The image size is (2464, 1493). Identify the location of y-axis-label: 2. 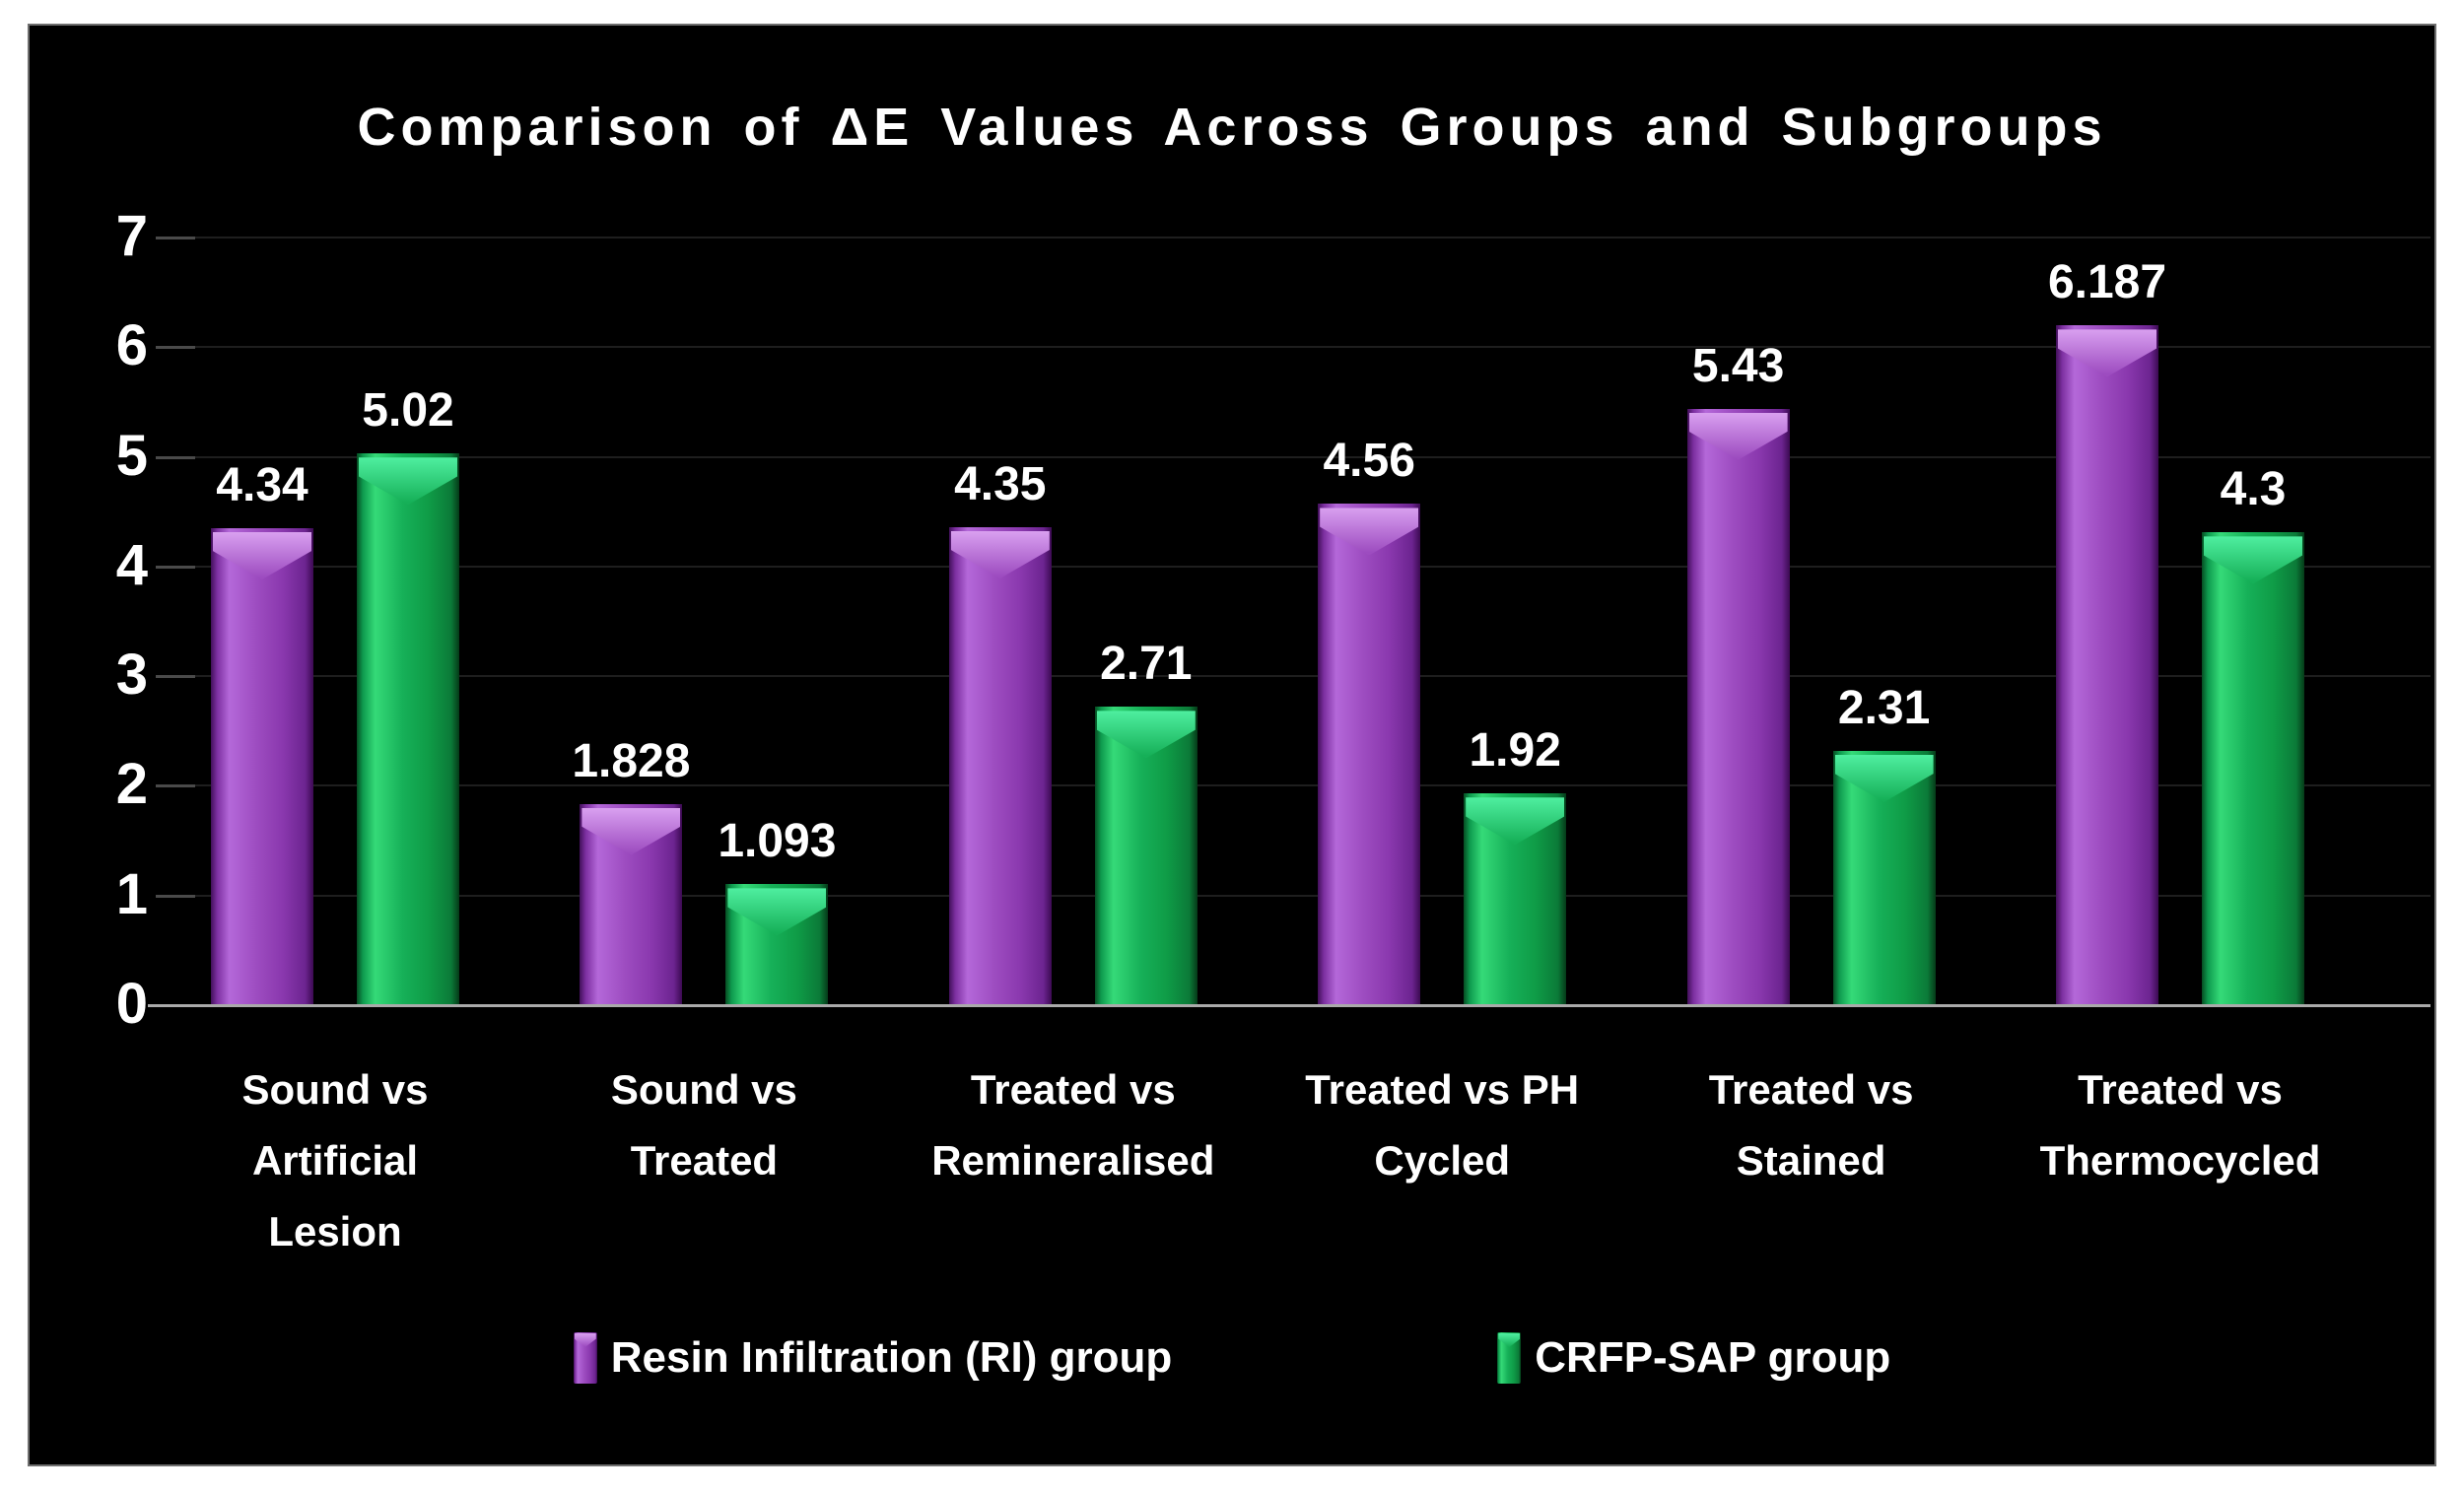
(131, 785).